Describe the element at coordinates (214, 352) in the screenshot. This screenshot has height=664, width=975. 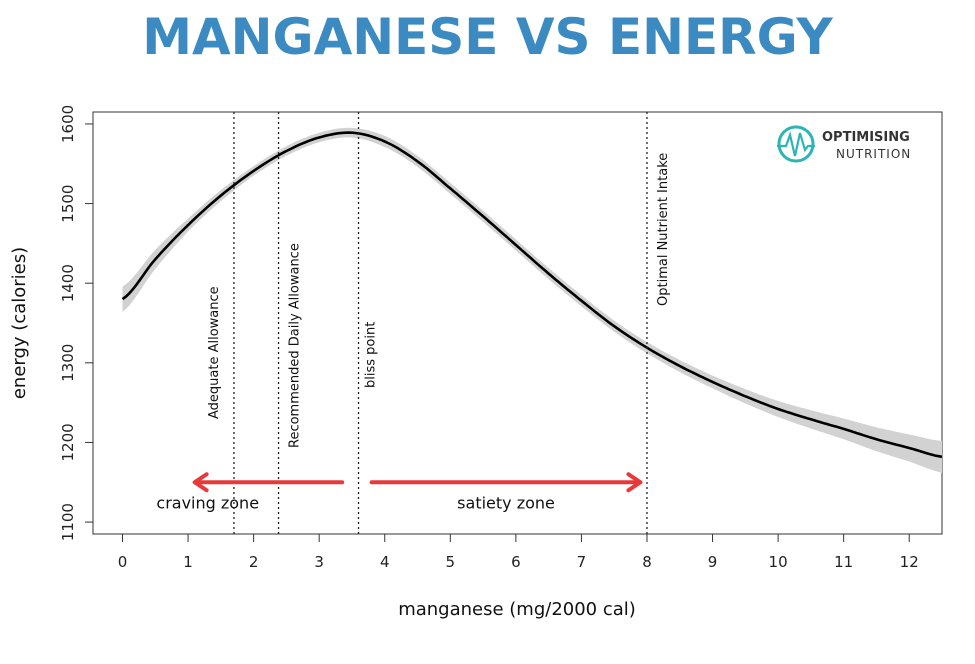
I see `reference-line-label: Adequate Allowance` at that location.